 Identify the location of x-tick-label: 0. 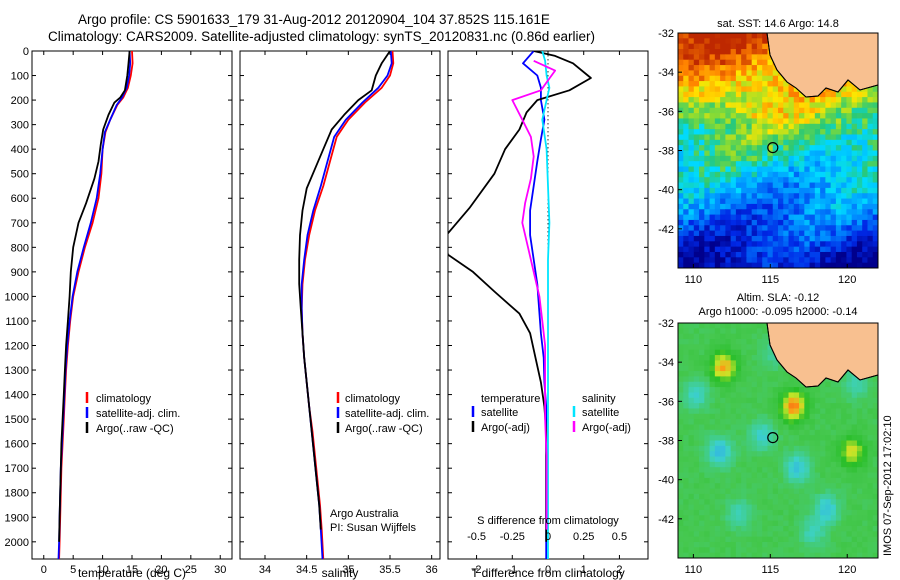
(44, 570).